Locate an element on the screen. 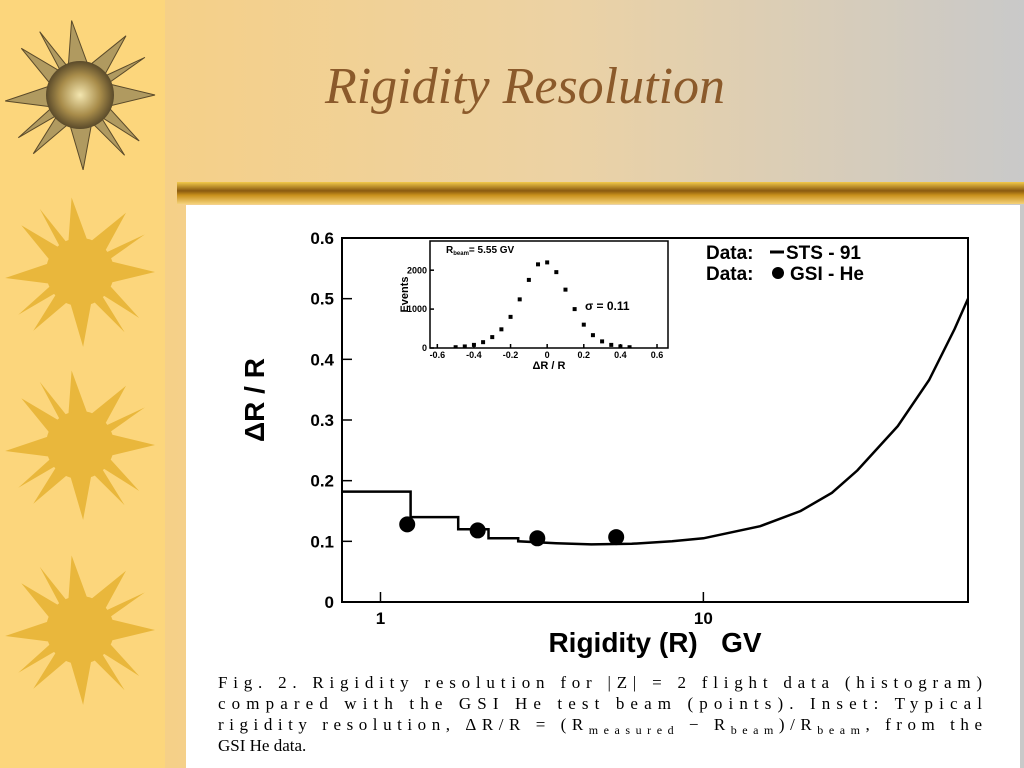 The image size is (1024, 768). x-tick-label: 0.2 is located at coordinates (584, 355).